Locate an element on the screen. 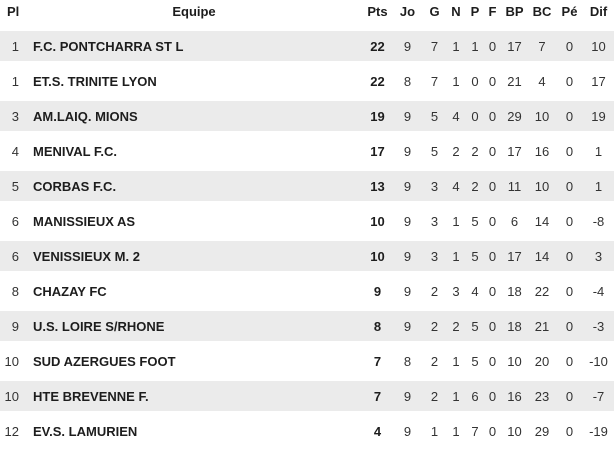 The height and width of the screenshot is (452, 614). column-header-place: Pl is located at coordinates (13, 11).